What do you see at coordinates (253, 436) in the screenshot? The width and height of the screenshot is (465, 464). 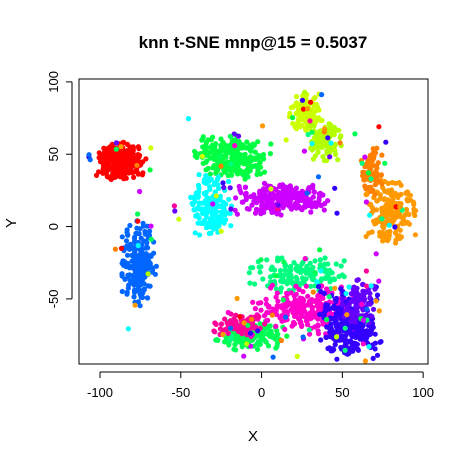 I see `x-axis-label: X` at bounding box center [253, 436].